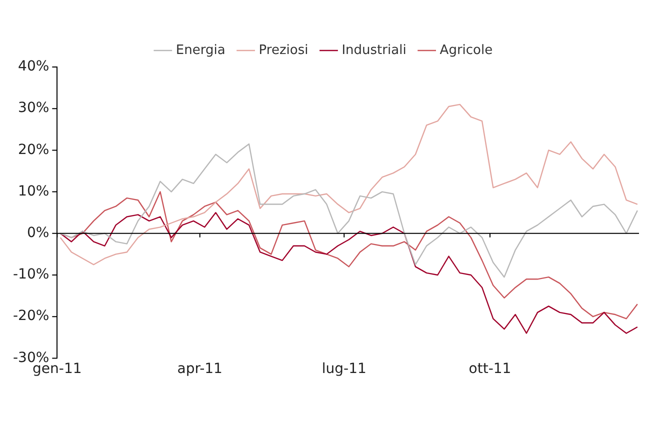 This screenshot has width=647, height=421. Describe the element at coordinates (34, 191) in the screenshot. I see `y-tick-label: 10%` at that location.